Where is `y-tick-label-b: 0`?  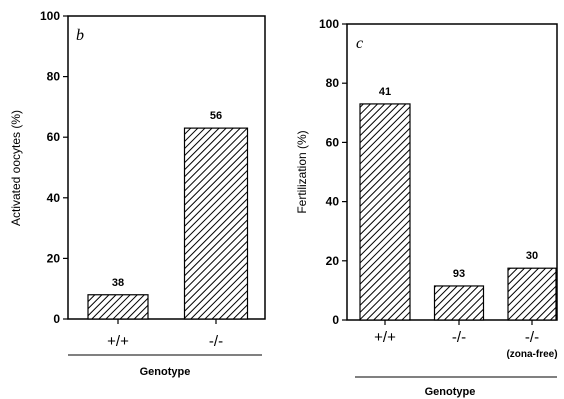 y-tick-label-b: 0 is located at coordinates (56, 319).